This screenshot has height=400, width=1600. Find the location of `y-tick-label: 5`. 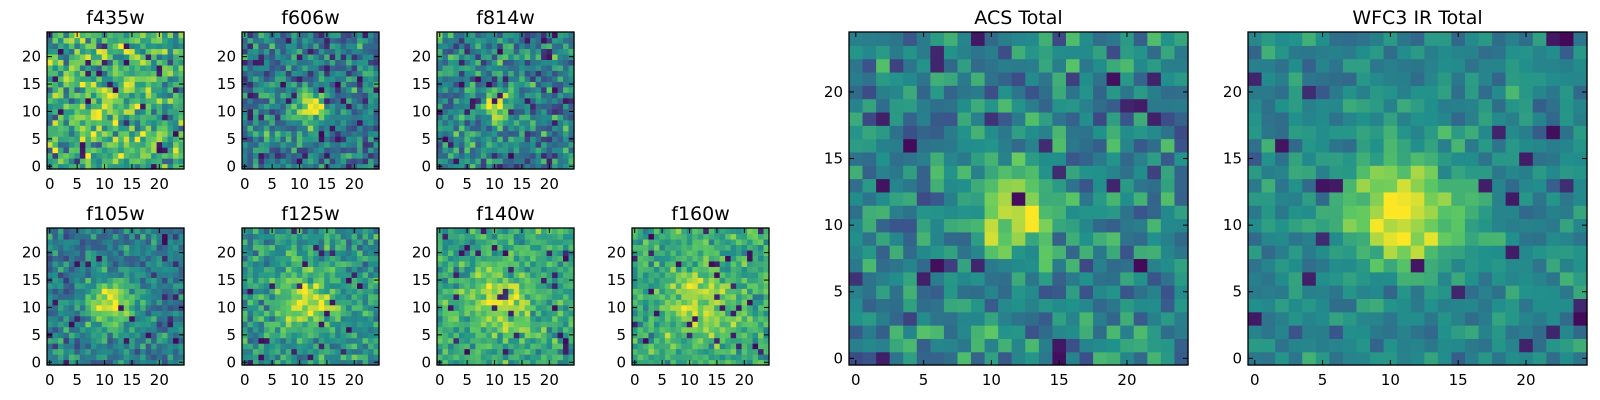

y-tick-label: 5 is located at coordinates (426, 139).